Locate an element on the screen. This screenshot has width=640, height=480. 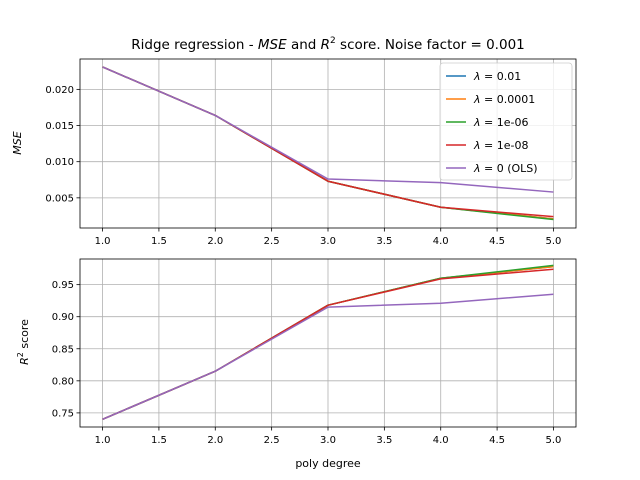
legend-entry: λ = 0 (OLS) is located at coordinates (505, 168).